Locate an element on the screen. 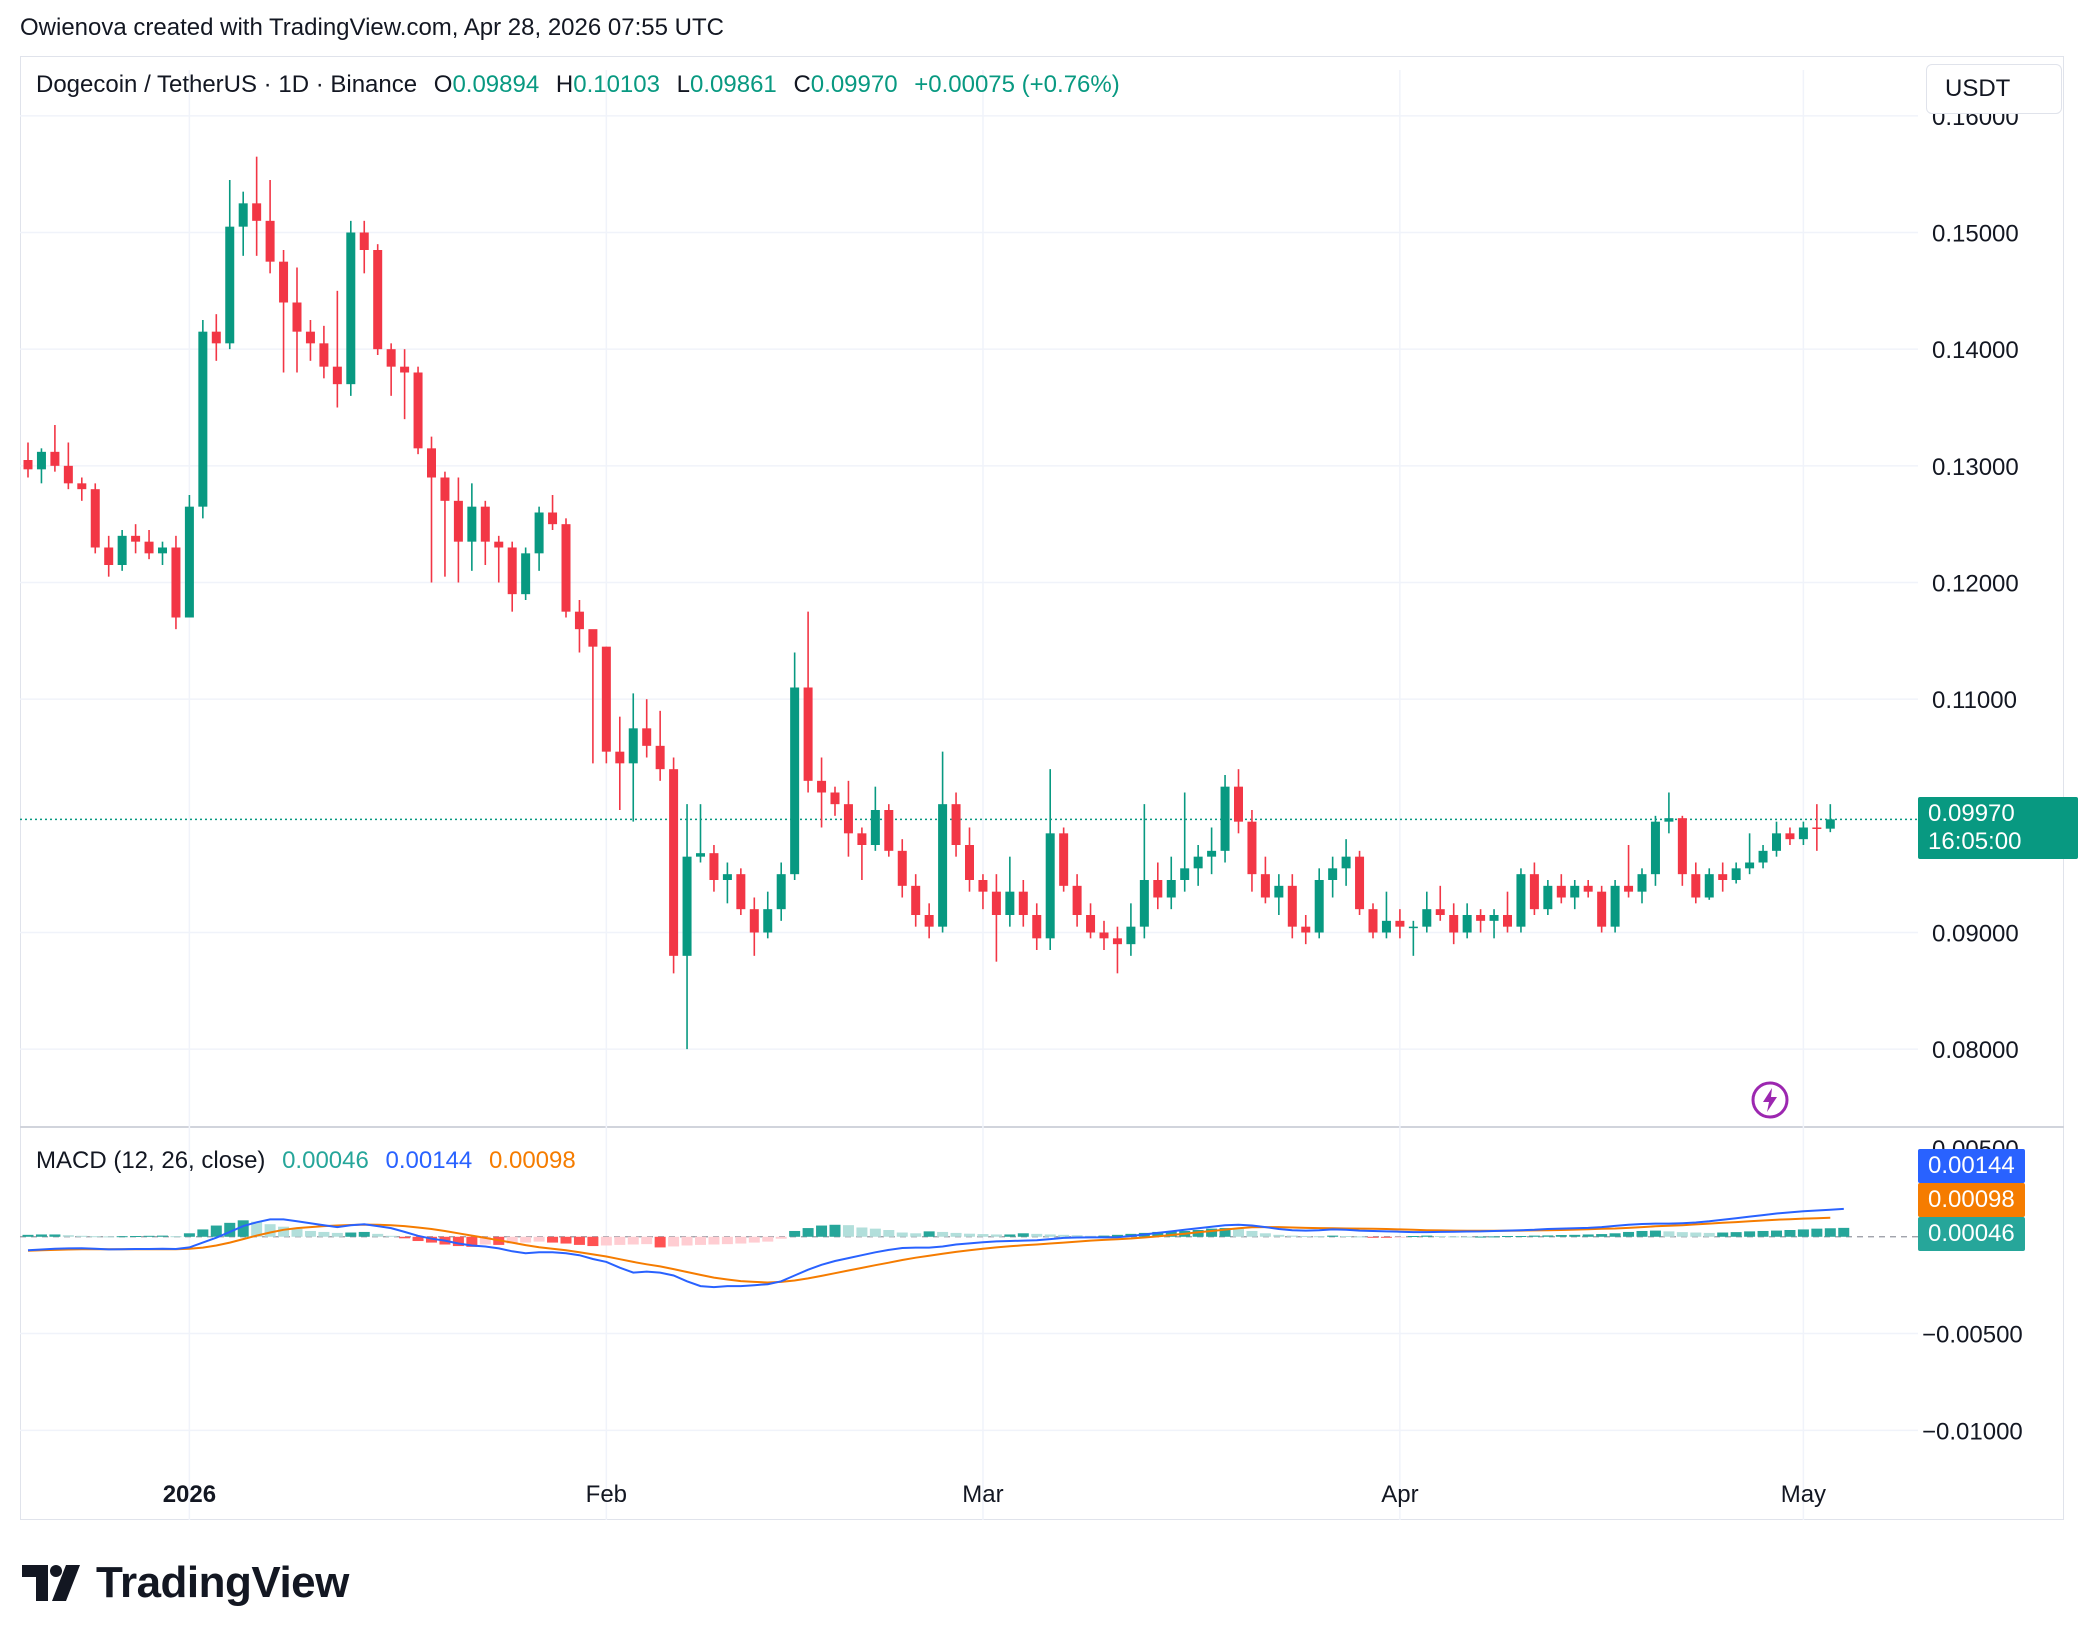 The height and width of the screenshot is (1636, 2084). tradingview-logo: TradingView is located at coordinates (185, 1583).